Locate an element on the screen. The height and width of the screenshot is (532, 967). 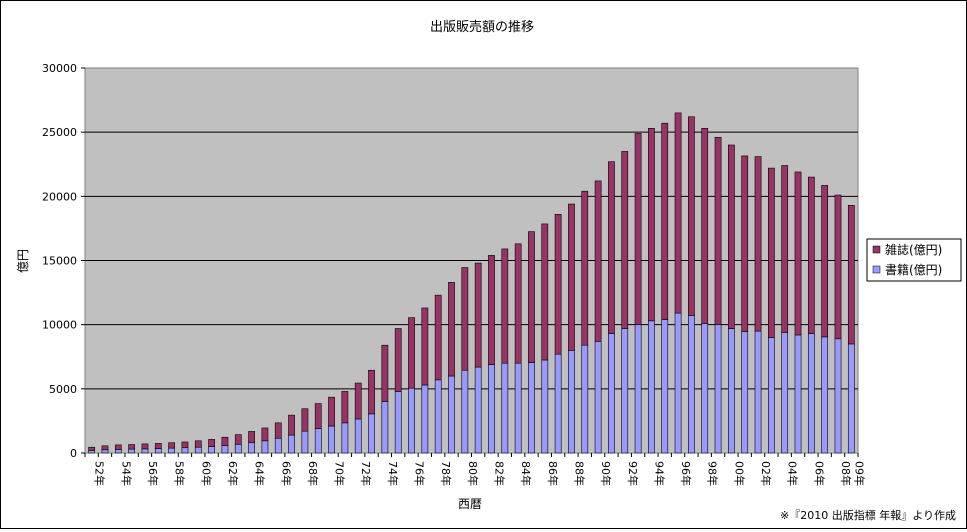
y-tick-label: 30000 is located at coordinates (59, 68).